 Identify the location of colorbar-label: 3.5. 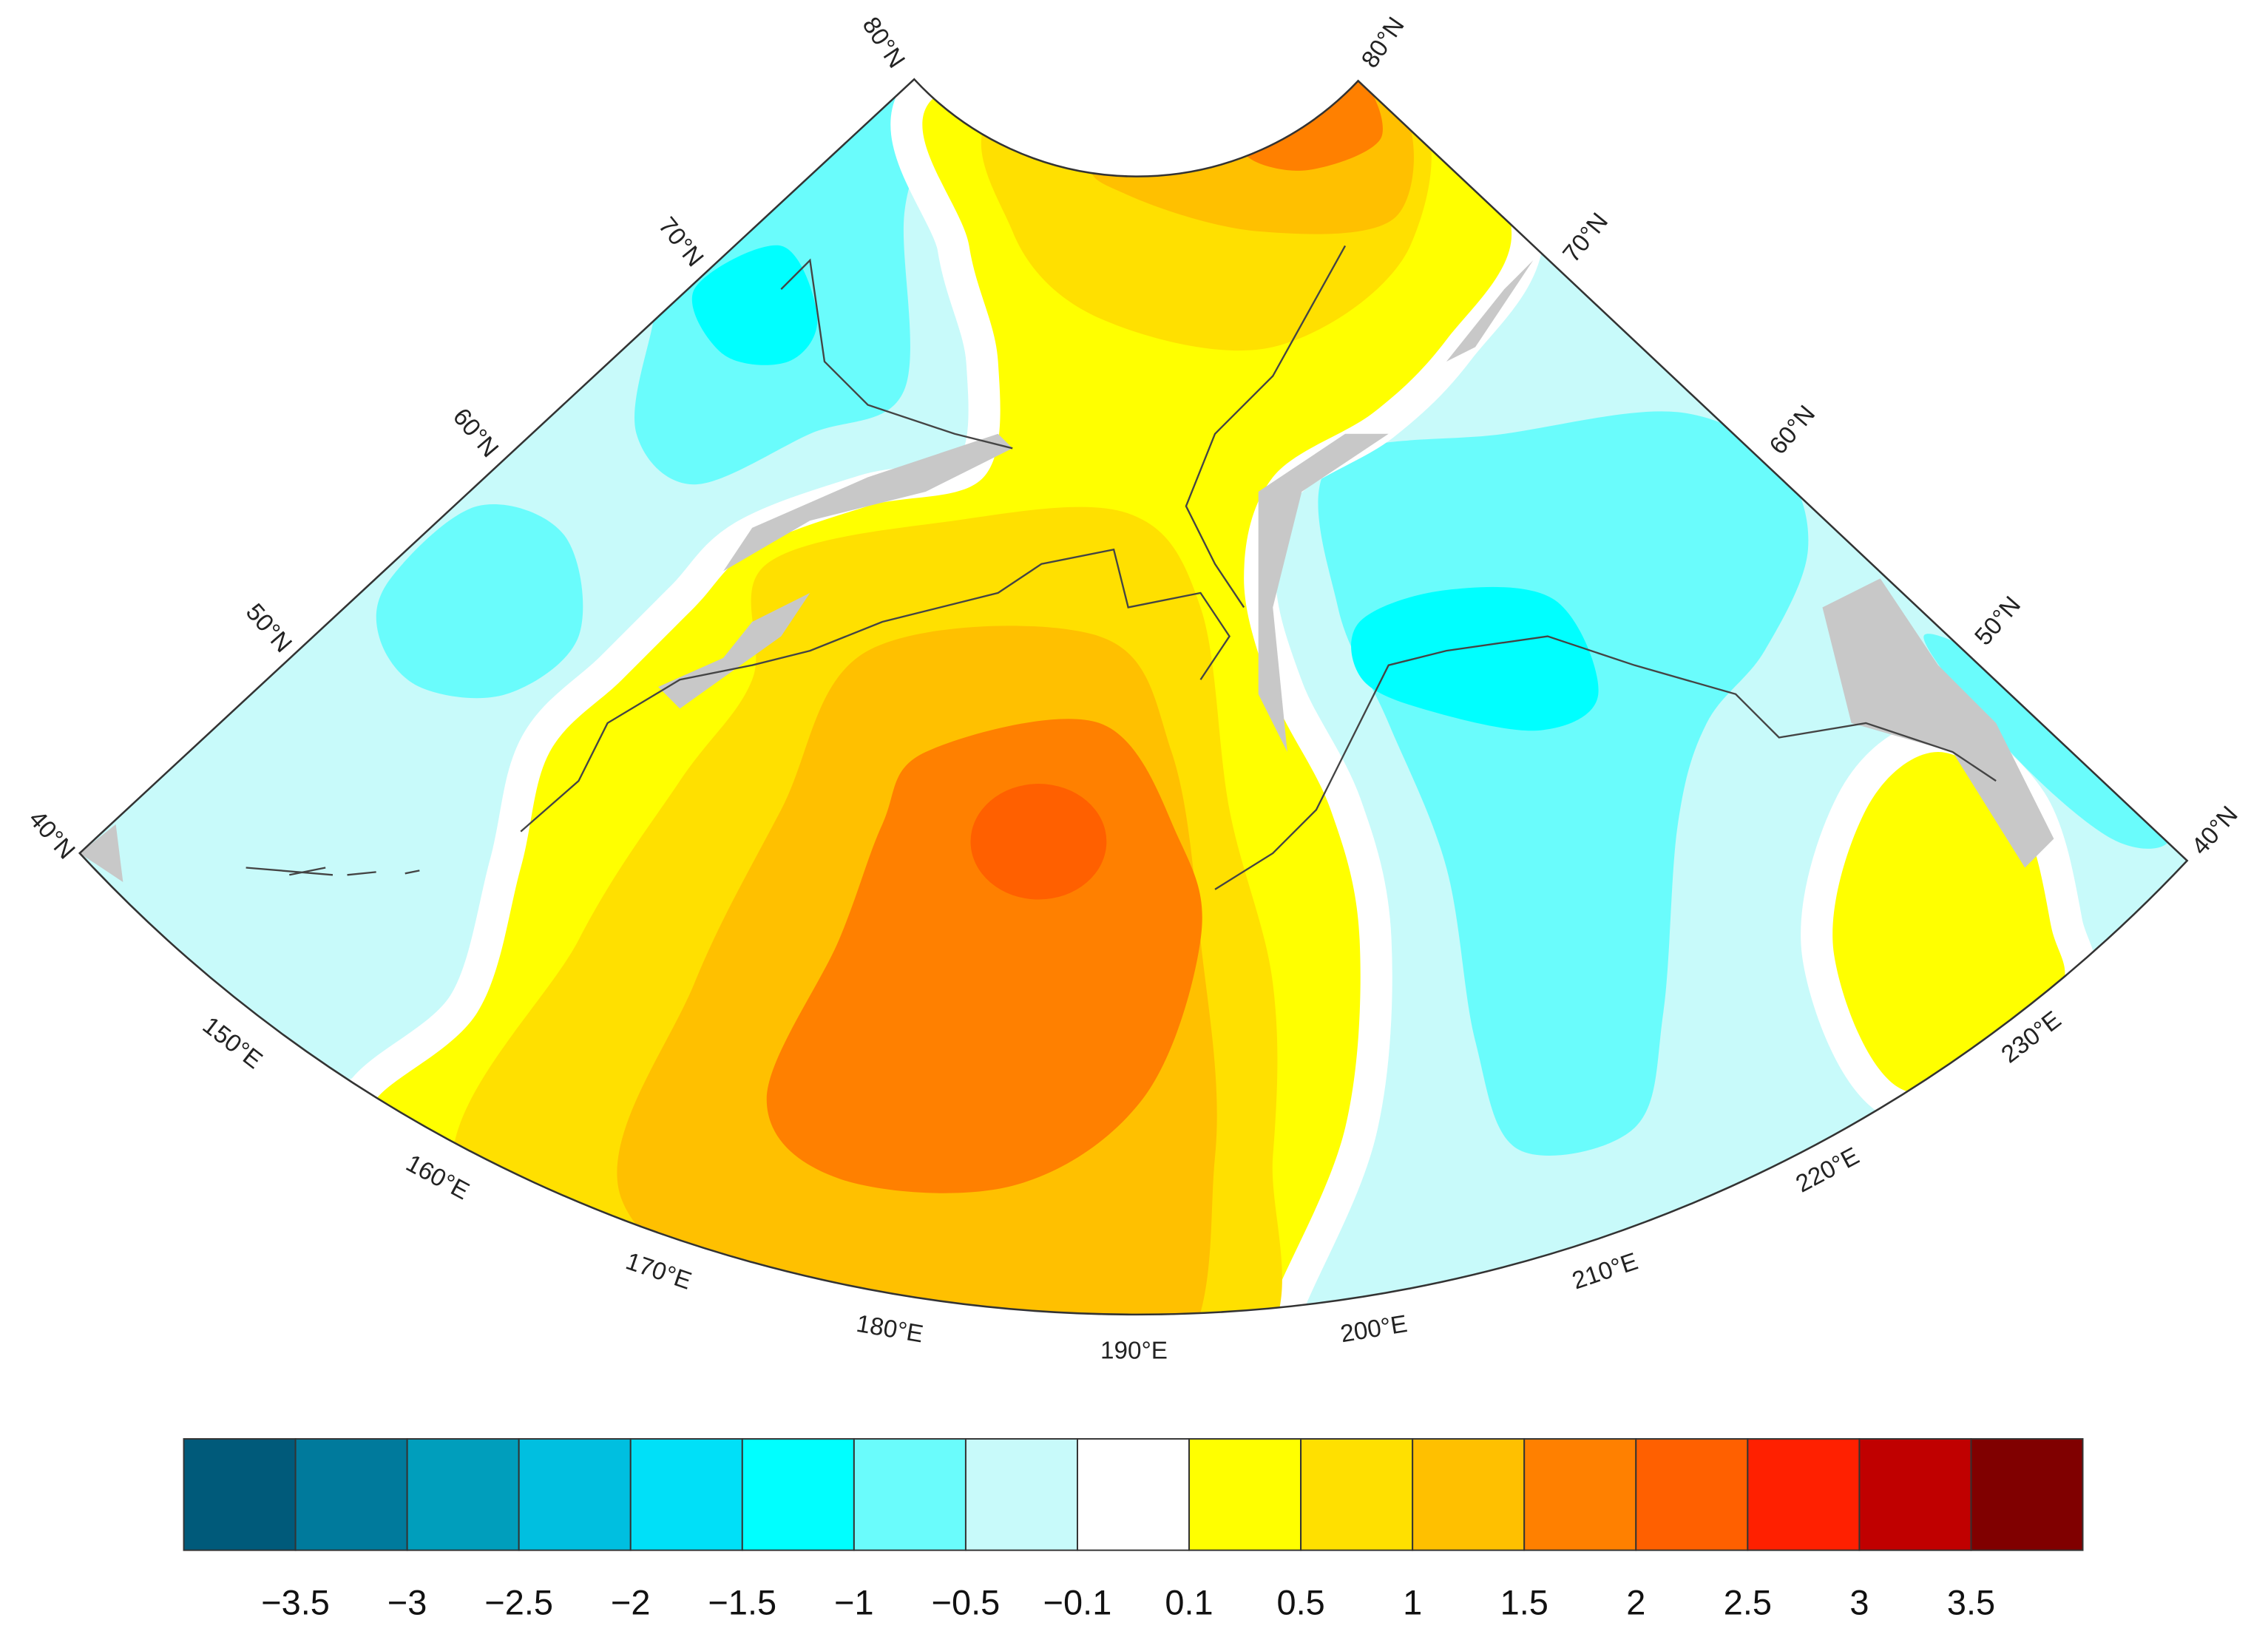
(1971, 1602).